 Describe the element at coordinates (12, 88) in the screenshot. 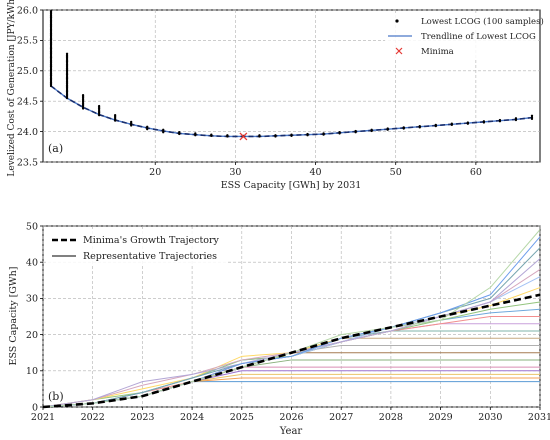

I see `panel-a-y-axis-label: Levelized Cost of Generation [JPY/kWh]` at that location.